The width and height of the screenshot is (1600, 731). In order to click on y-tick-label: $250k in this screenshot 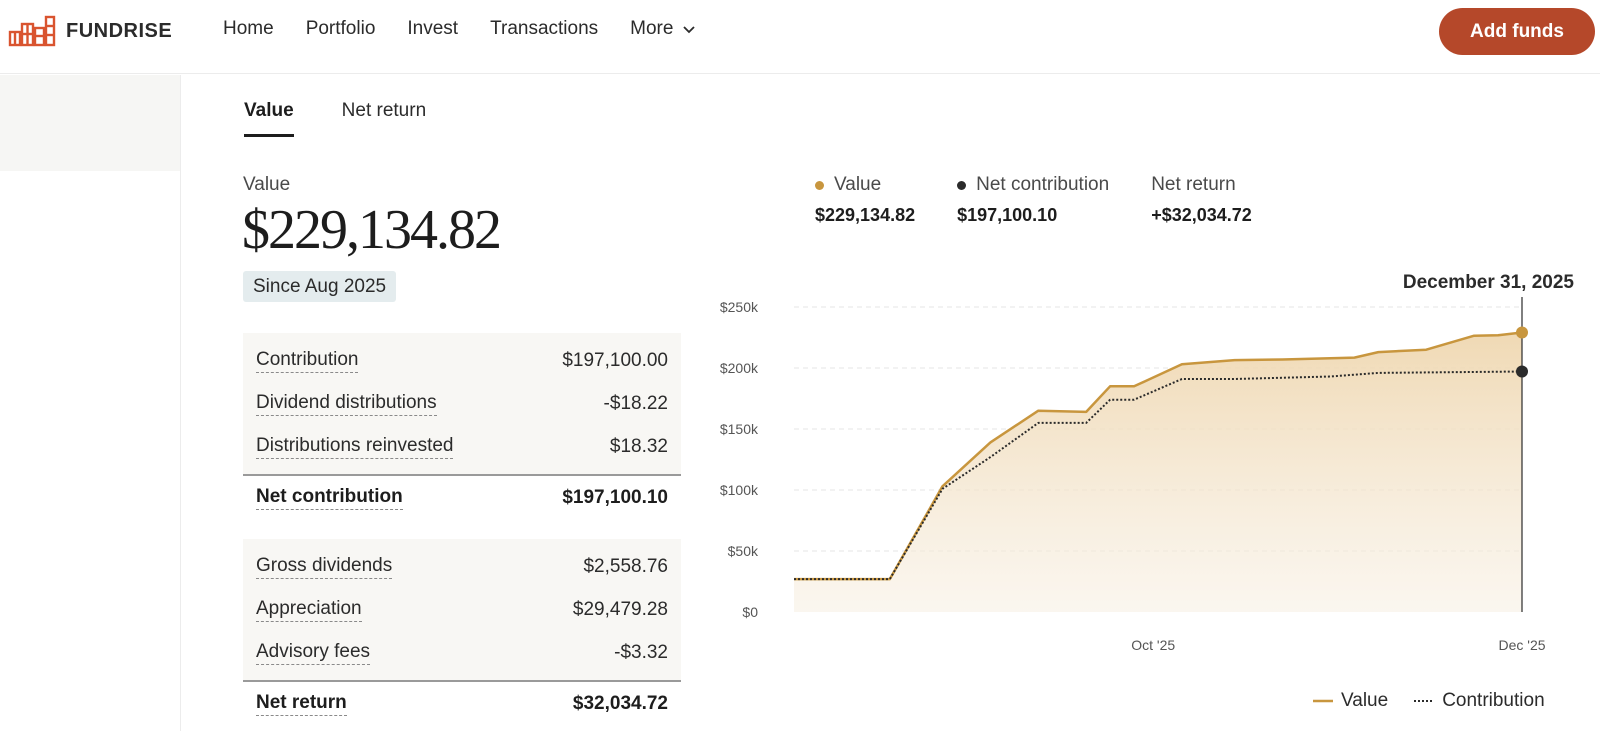, I will do `click(739, 307)`.